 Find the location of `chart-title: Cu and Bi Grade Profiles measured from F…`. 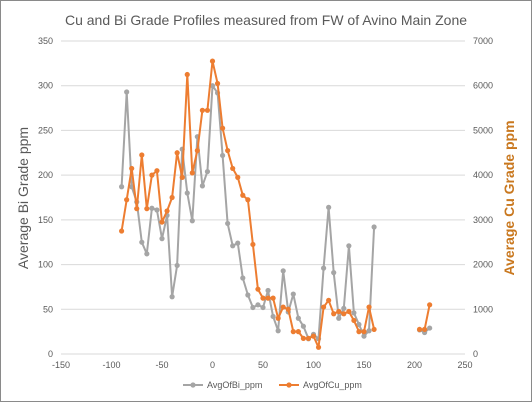

chart-title: Cu and Bi Grade Profiles measured from F… is located at coordinates (266, 20).